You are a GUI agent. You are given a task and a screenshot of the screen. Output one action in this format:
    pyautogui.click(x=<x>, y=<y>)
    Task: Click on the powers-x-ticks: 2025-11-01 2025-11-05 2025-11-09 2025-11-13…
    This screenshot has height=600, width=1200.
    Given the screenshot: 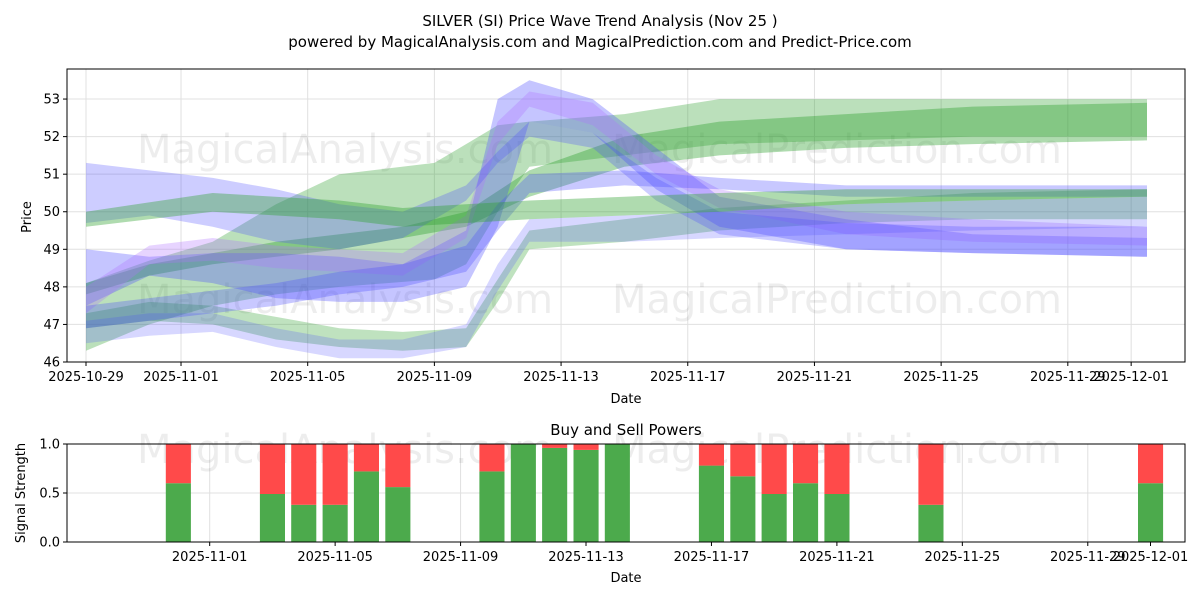 What is the action you would take?
    pyautogui.click(x=680, y=553)
    